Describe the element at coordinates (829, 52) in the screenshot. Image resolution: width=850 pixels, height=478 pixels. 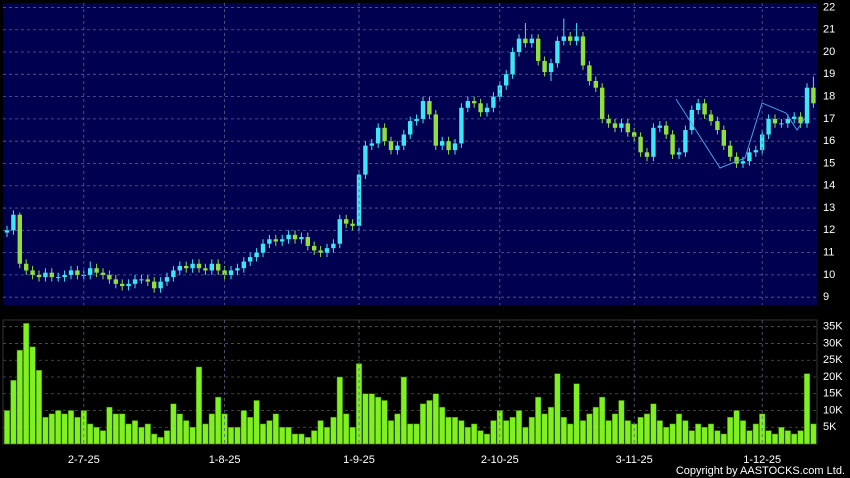
I see `y-tick-label: 20` at that location.